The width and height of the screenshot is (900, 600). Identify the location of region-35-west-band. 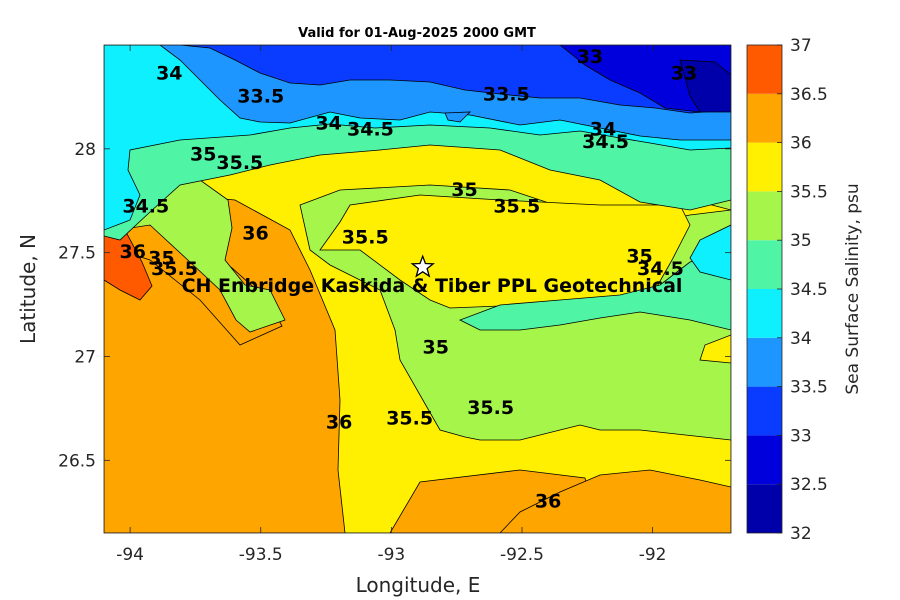
(195, 253).